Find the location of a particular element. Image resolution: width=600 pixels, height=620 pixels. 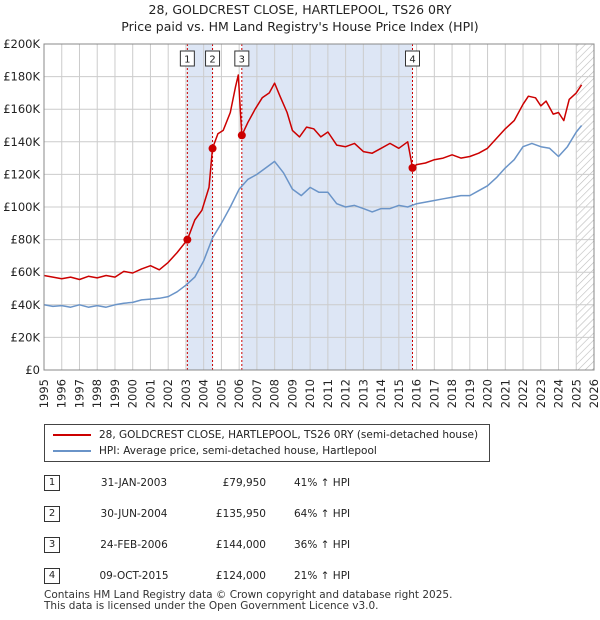

transaction-number: 3 is located at coordinates (52, 545).